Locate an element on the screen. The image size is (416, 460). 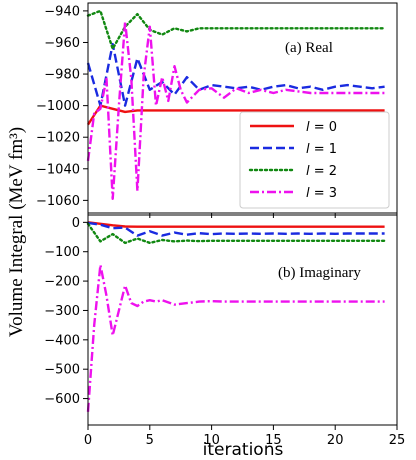
y-tick-label: −960 is located at coordinates (62, 43).